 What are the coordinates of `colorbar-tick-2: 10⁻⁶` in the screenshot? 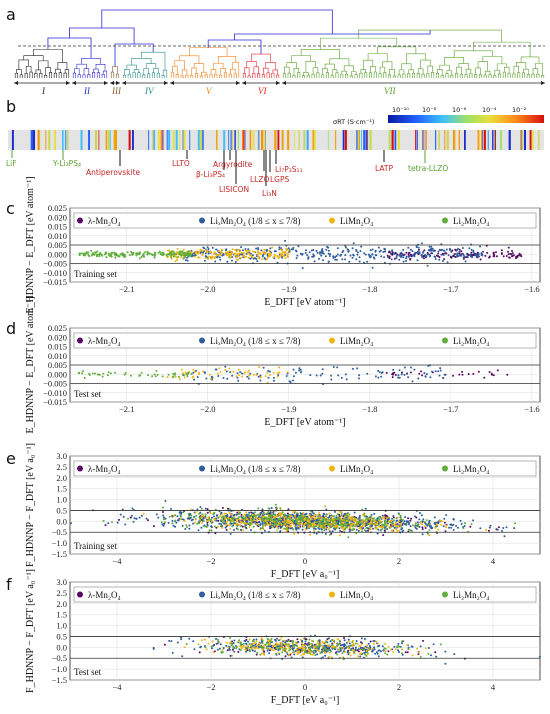 It's located at (459, 110).